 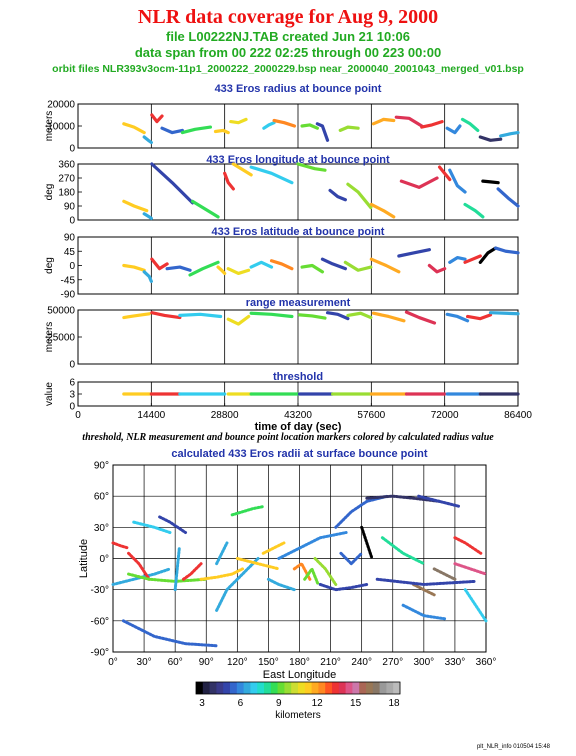 What do you see at coordinates (84, 558) in the screenshot?
I see `map-y-axis-label: Latitude` at bounding box center [84, 558].